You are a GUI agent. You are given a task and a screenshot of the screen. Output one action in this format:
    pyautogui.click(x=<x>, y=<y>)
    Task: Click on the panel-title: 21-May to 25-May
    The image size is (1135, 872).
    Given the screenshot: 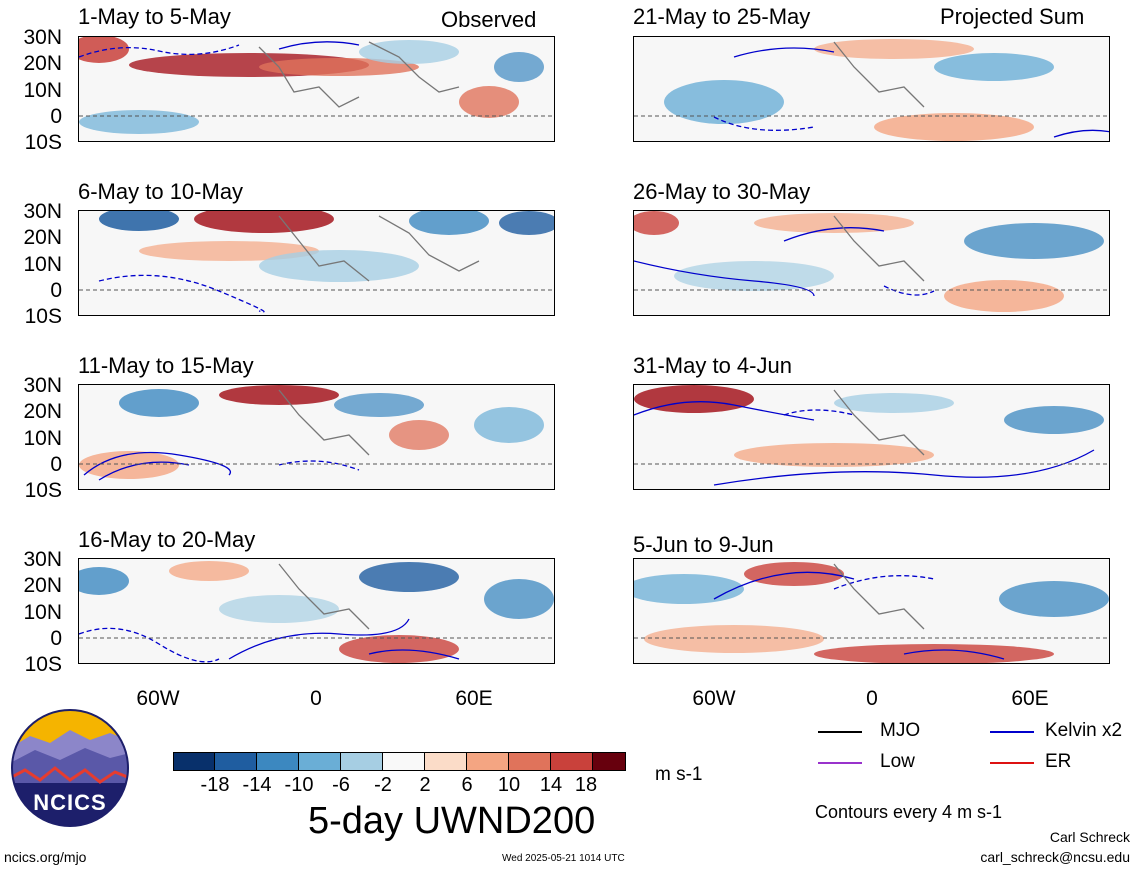 What is the action you would take?
    pyautogui.click(x=722, y=16)
    